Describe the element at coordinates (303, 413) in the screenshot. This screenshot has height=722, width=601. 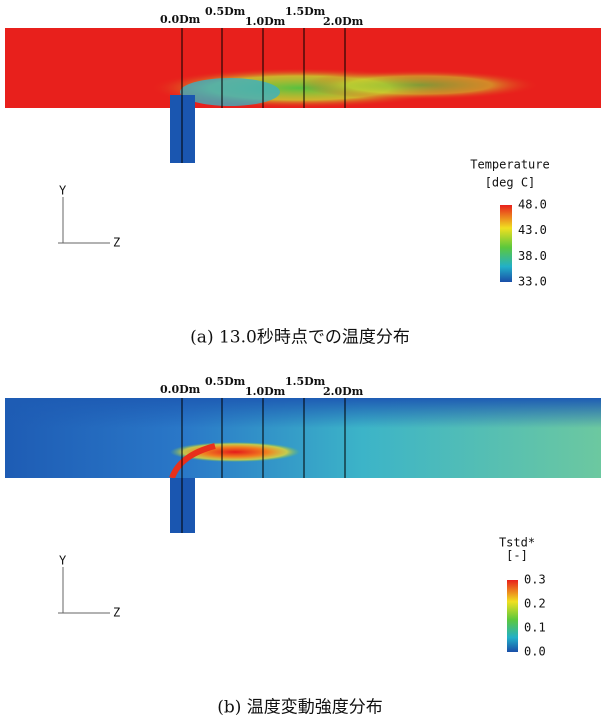
I see `upper-zone` at that location.